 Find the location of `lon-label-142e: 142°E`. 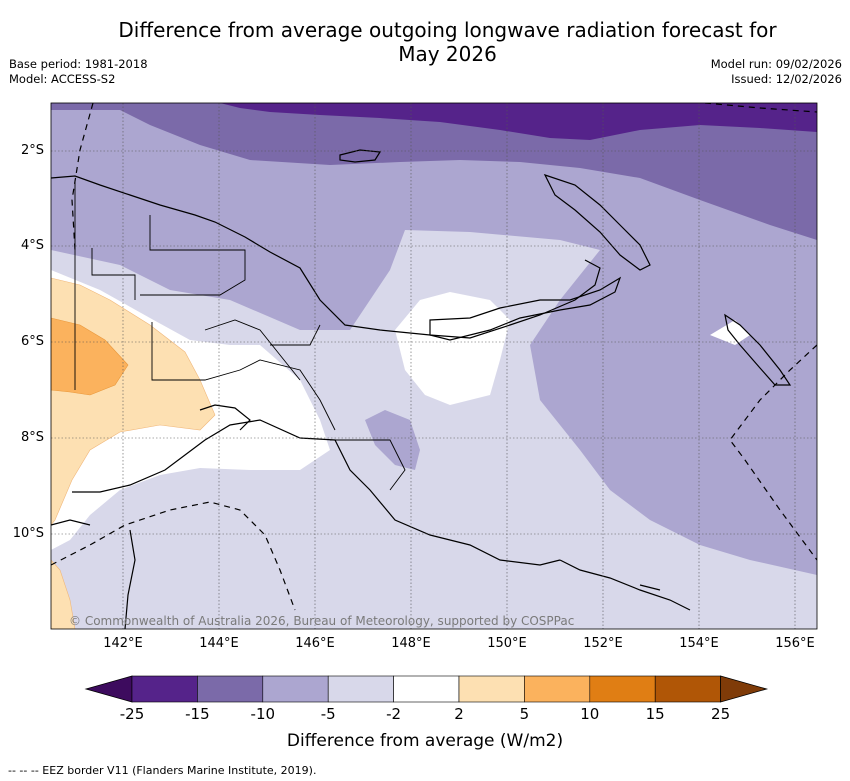

lon-label-142e: 142°E is located at coordinates (123, 643).